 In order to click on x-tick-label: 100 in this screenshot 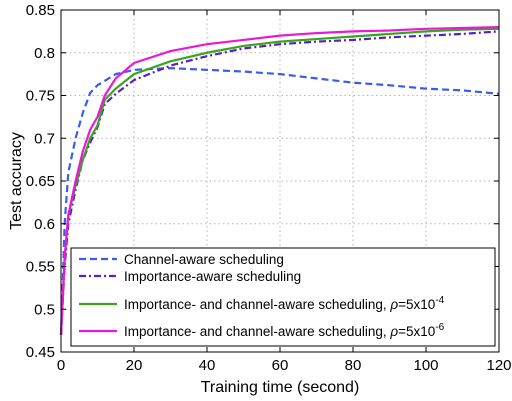, I will do `click(425, 365)`.